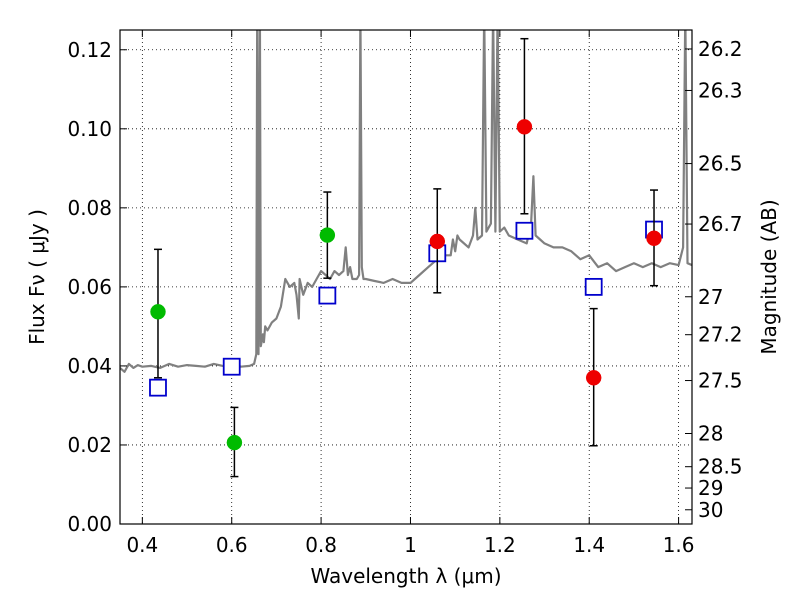  I want to click on right-tick-label: 28, so click(710, 433).